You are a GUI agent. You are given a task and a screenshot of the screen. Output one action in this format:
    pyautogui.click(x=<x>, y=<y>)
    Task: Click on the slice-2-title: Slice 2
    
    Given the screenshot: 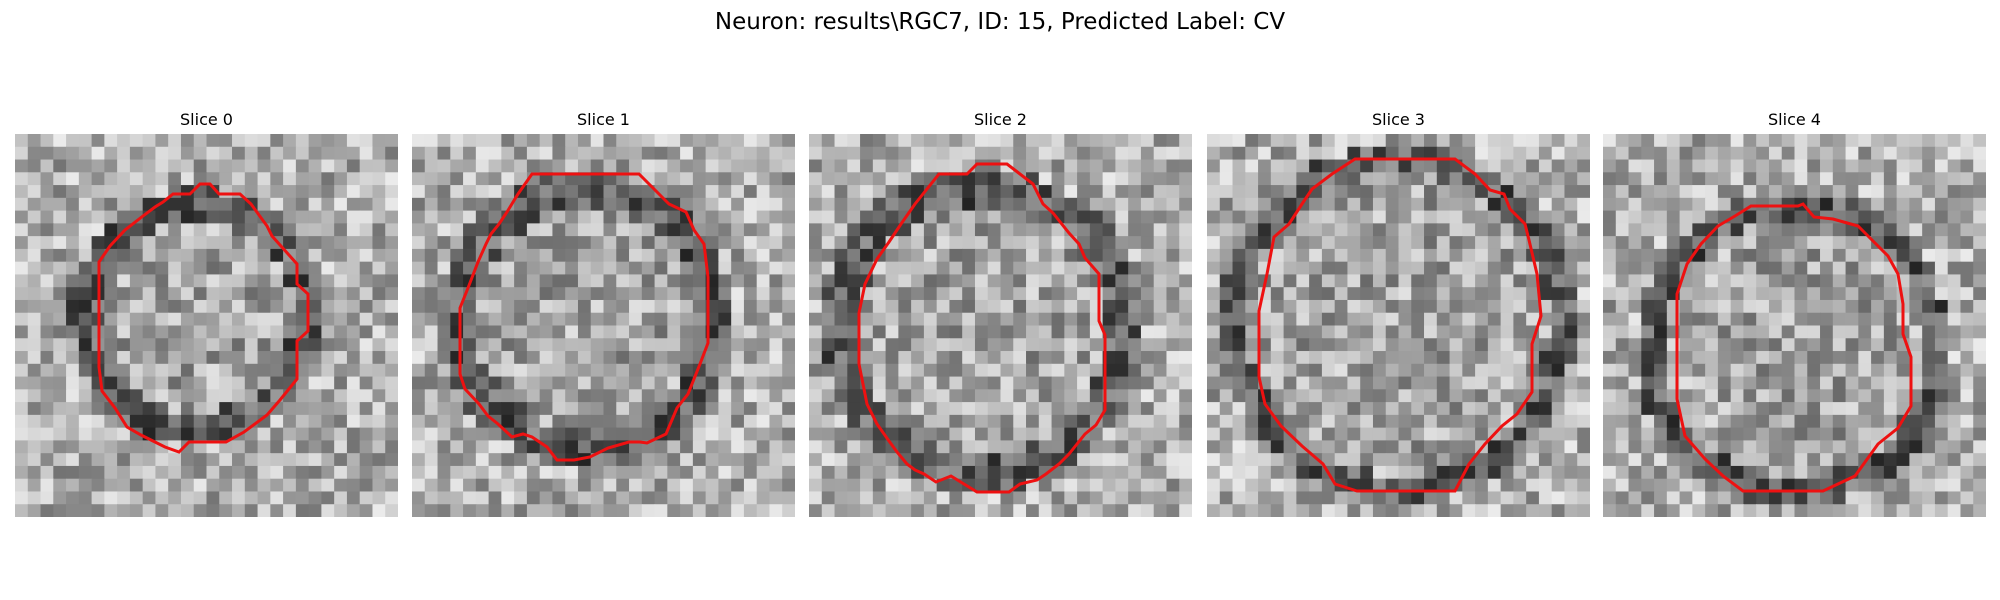 What is the action you would take?
    pyautogui.click(x=1000, y=119)
    